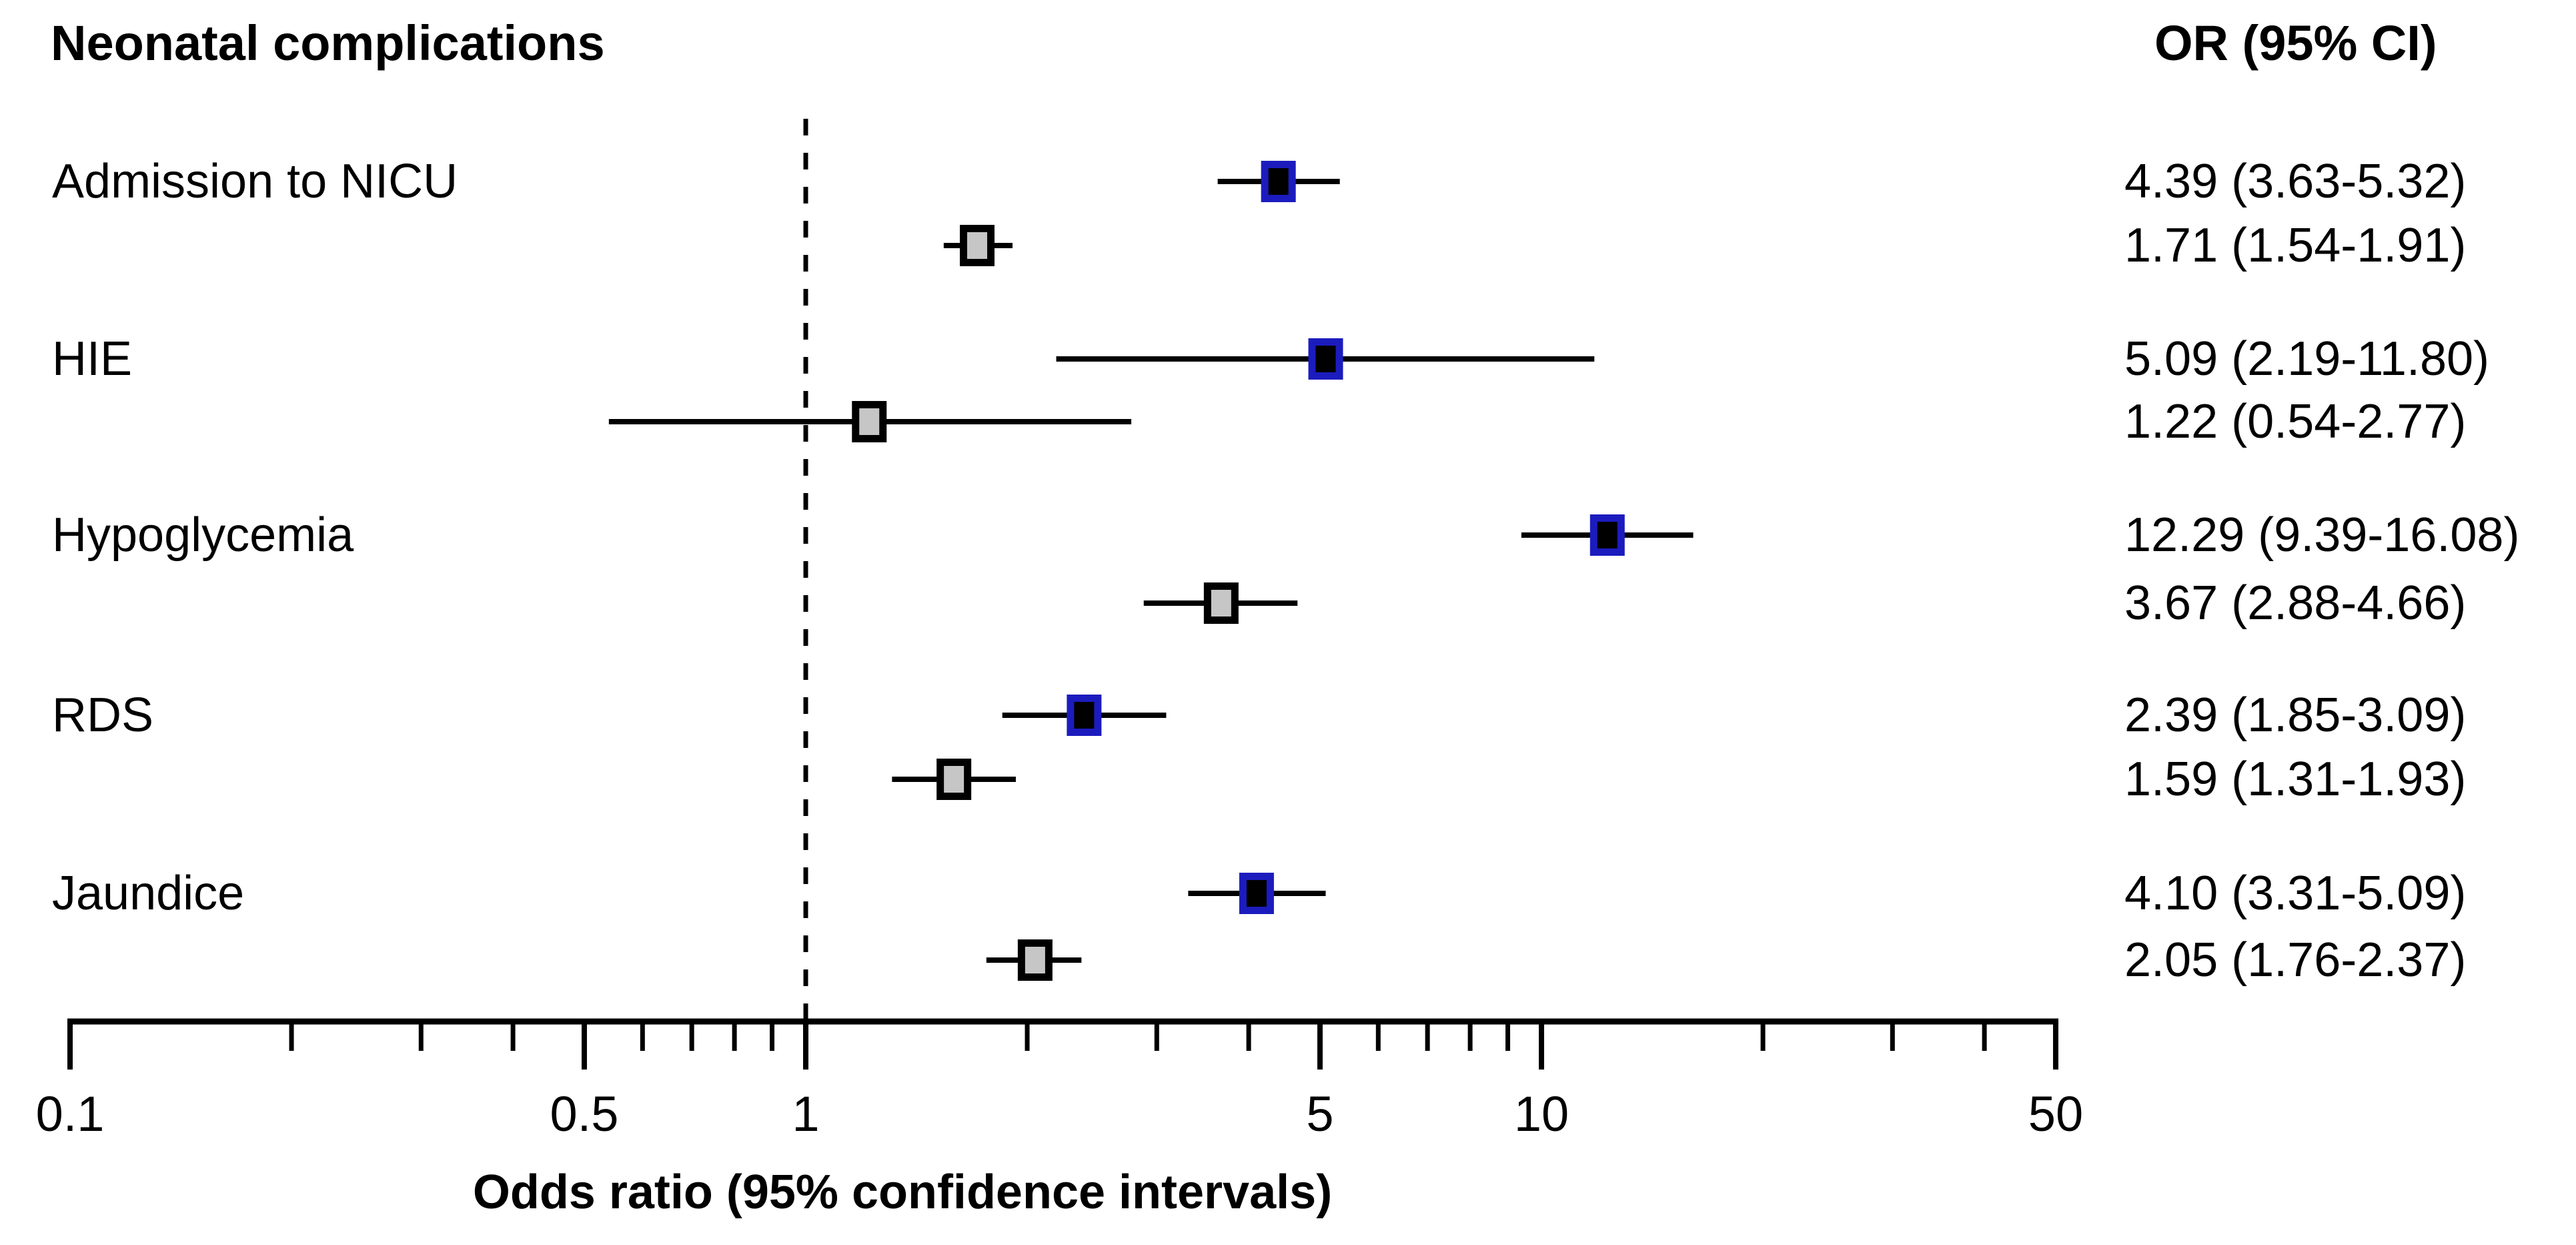 Image resolution: width=2576 pixels, height=1245 pixels. I want to click on figure-title: Neonatal complications, so click(328, 43).